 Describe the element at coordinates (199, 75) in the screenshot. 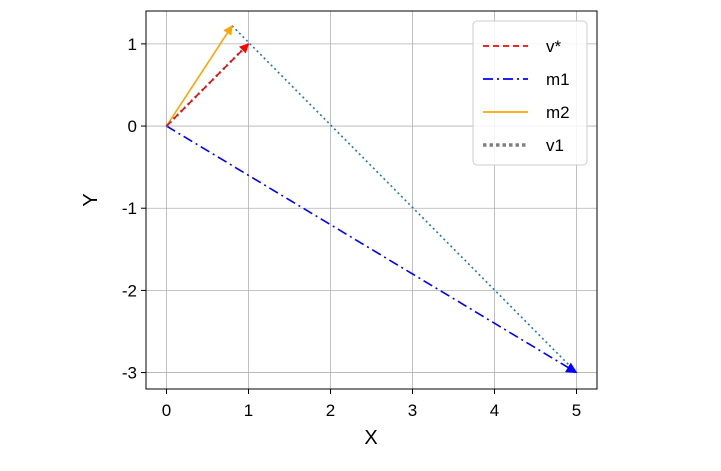

I see `series-line-m2` at that location.